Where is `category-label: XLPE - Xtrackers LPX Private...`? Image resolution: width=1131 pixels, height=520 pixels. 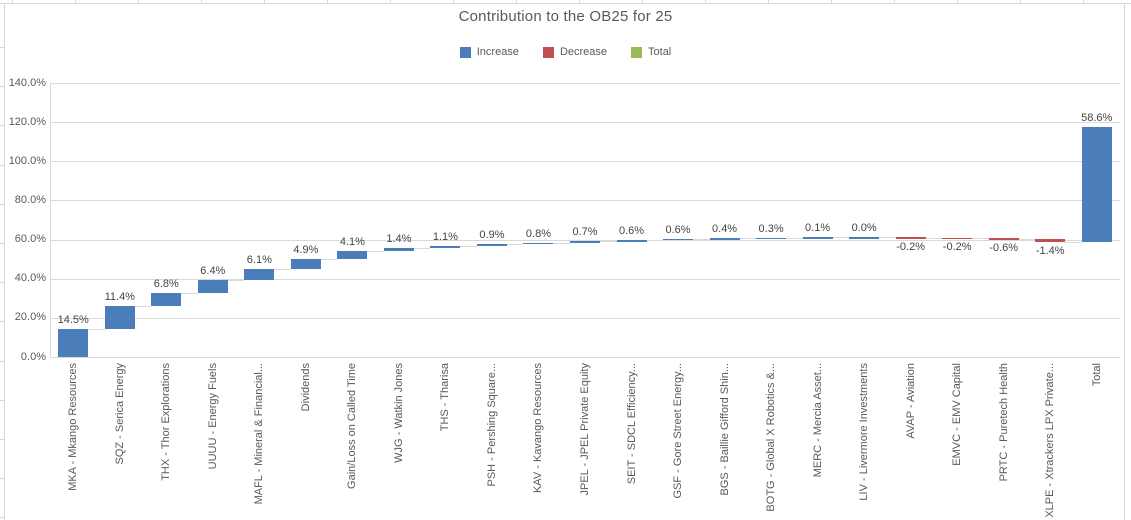
category-label: XLPE - Xtrackers LPX Private... is located at coordinates (1050, 440).